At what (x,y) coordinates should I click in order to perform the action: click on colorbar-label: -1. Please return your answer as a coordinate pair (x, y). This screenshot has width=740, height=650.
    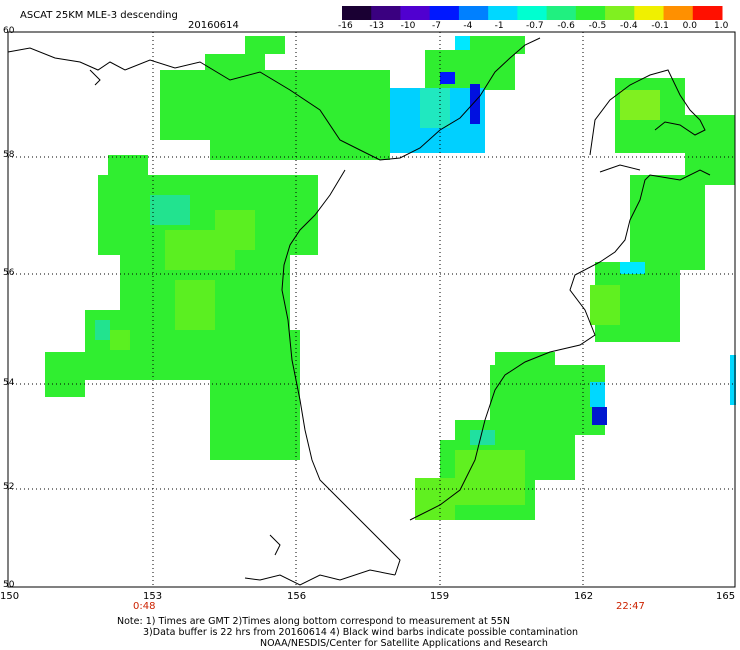
    Looking at the image, I should click on (499, 26).